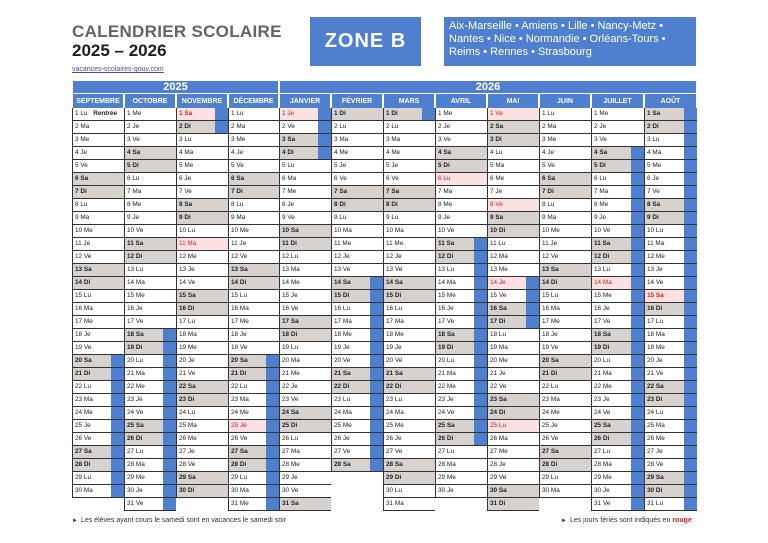  Describe the element at coordinates (305, 387) in the screenshot. I see `day-cell: 22 Je` at that location.